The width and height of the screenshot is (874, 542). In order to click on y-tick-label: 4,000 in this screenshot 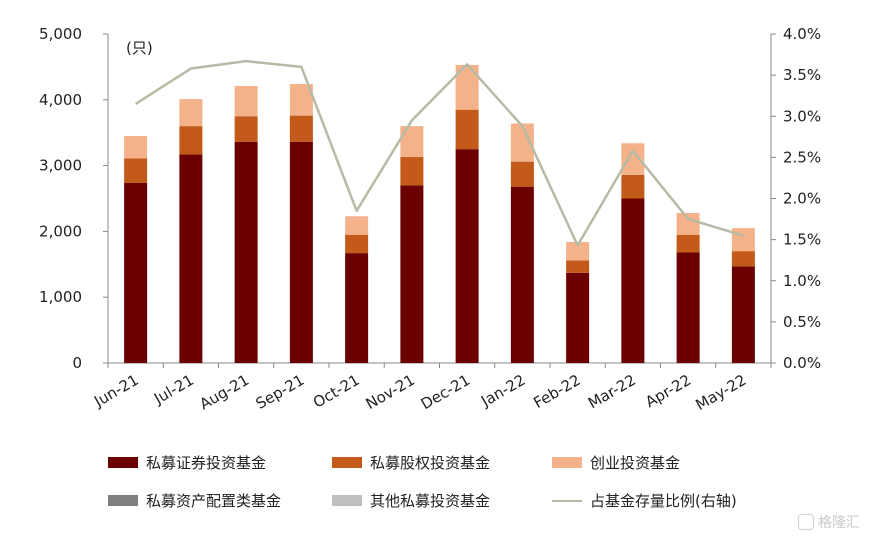, I will do `click(60, 100)`.